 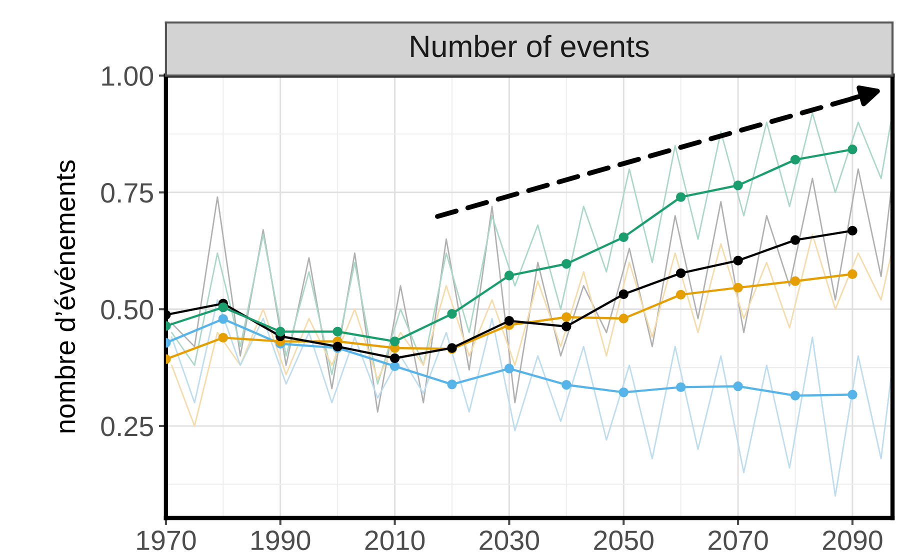 I want to click on x-tick-label: 1990, so click(x=281, y=540).